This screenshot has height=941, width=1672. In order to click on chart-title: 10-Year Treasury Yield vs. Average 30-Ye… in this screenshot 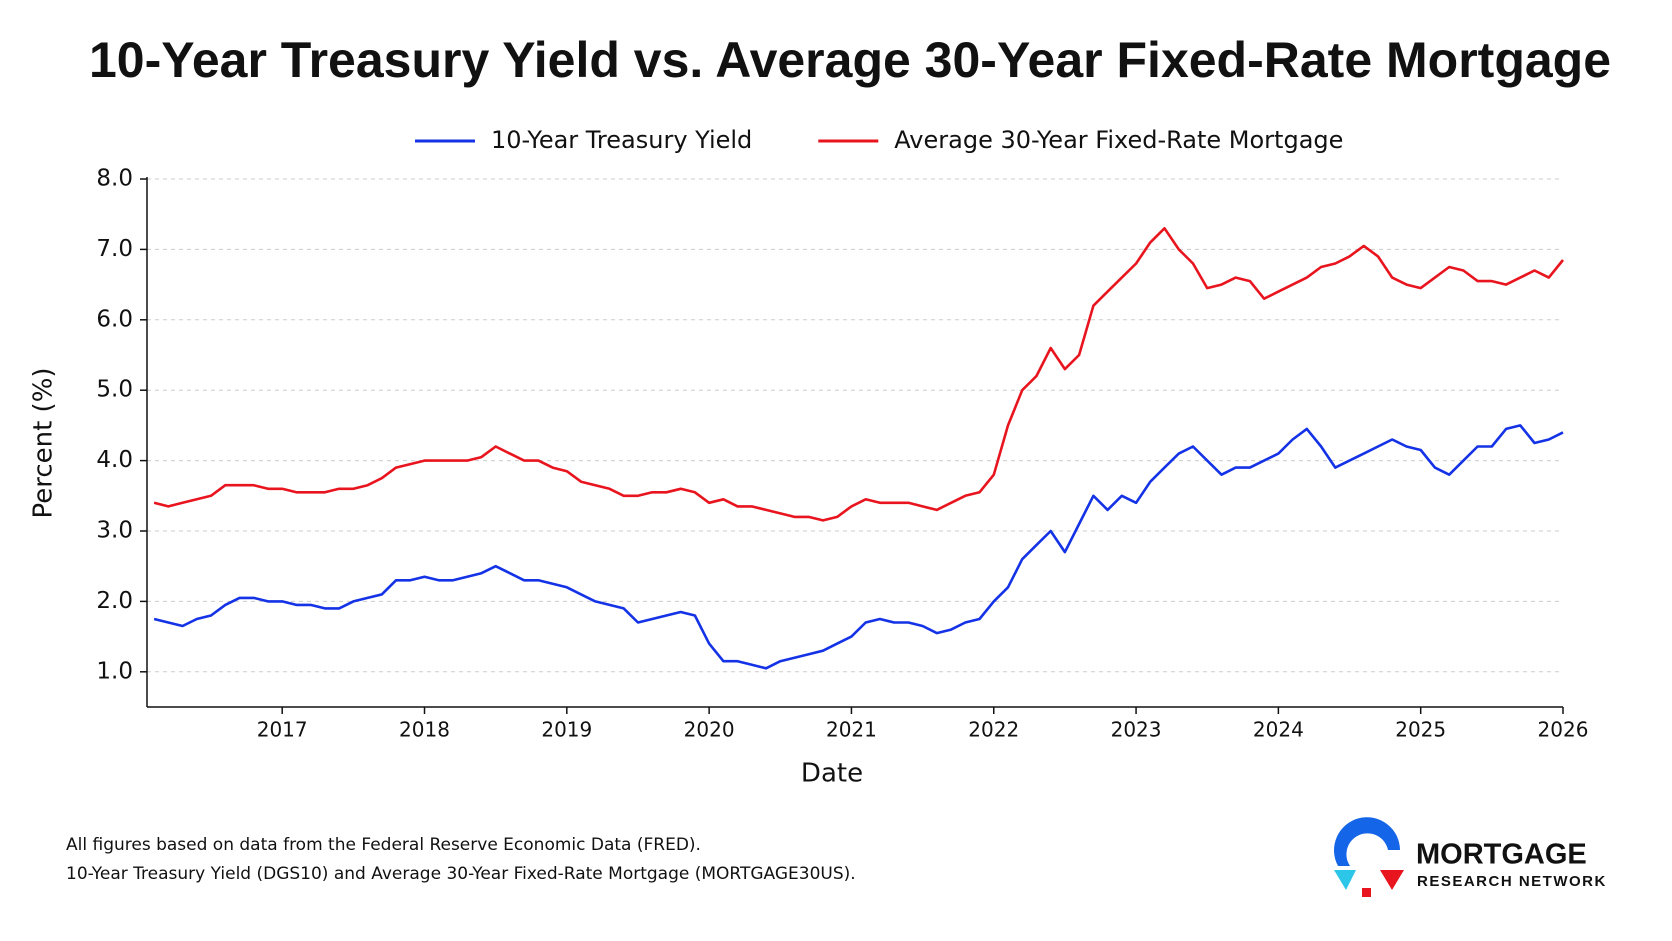, I will do `click(850, 60)`.